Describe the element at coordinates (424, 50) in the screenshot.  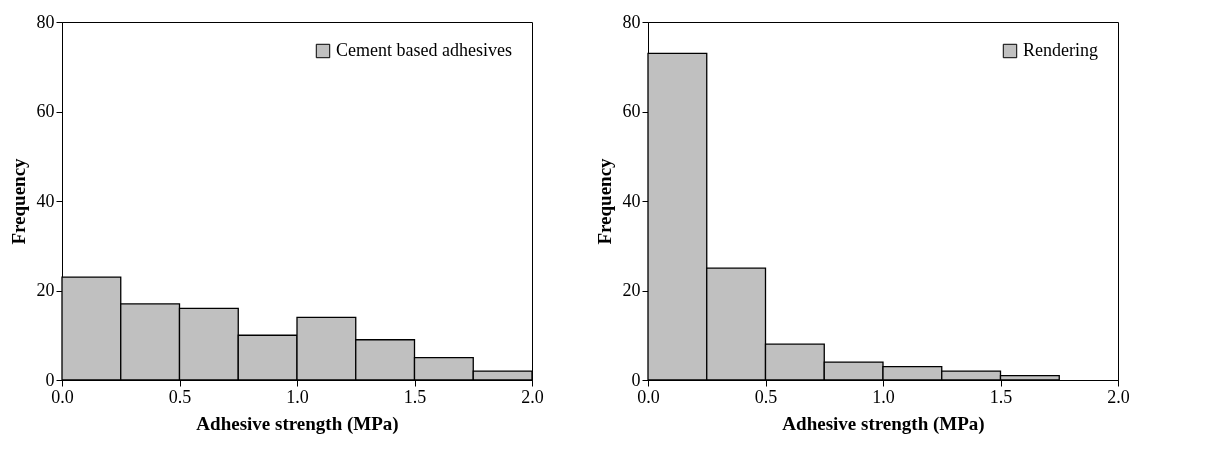
I see `legend-label: Cement based adhesives` at that location.